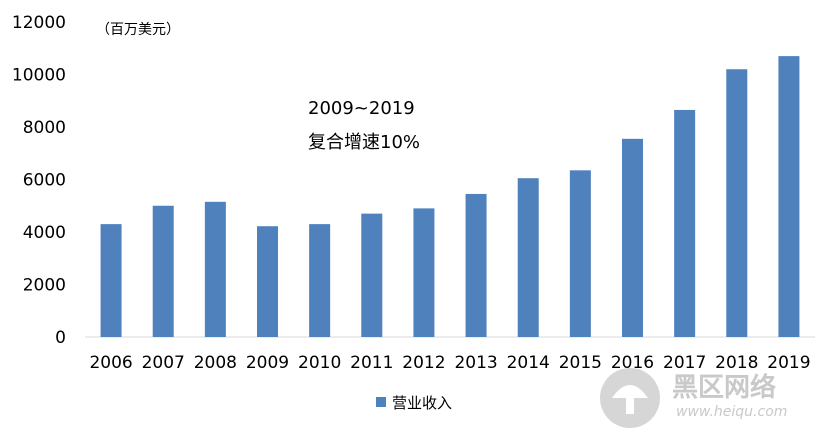 The height and width of the screenshot is (432, 832). Describe the element at coordinates (788, 363) in the screenshot. I see `x-tick-label: 2019` at that location.